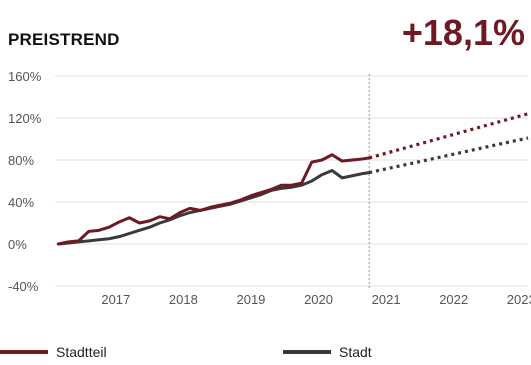 This screenshot has width=531, height=365. What do you see at coordinates (23, 286) in the screenshot?
I see `y-tick-label: -40%` at bounding box center [23, 286].